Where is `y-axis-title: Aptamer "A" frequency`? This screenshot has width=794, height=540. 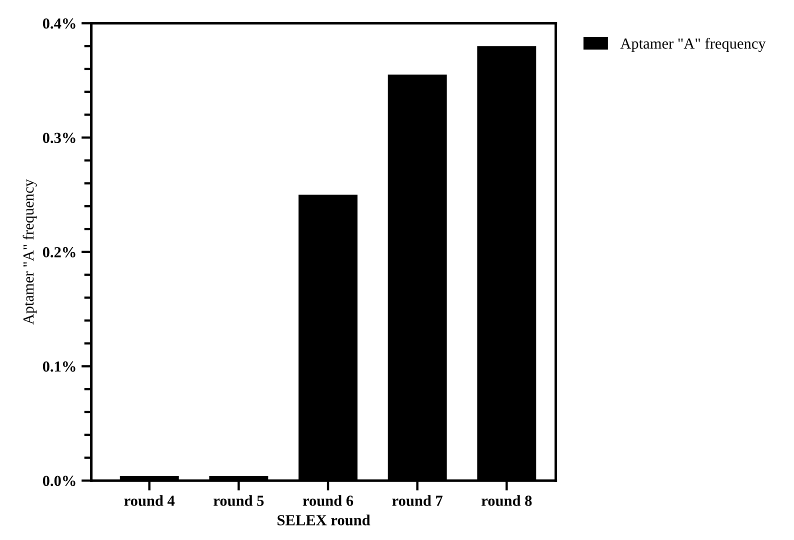 y-axis-title: Aptamer "A" frequency is located at coordinates (29, 252).